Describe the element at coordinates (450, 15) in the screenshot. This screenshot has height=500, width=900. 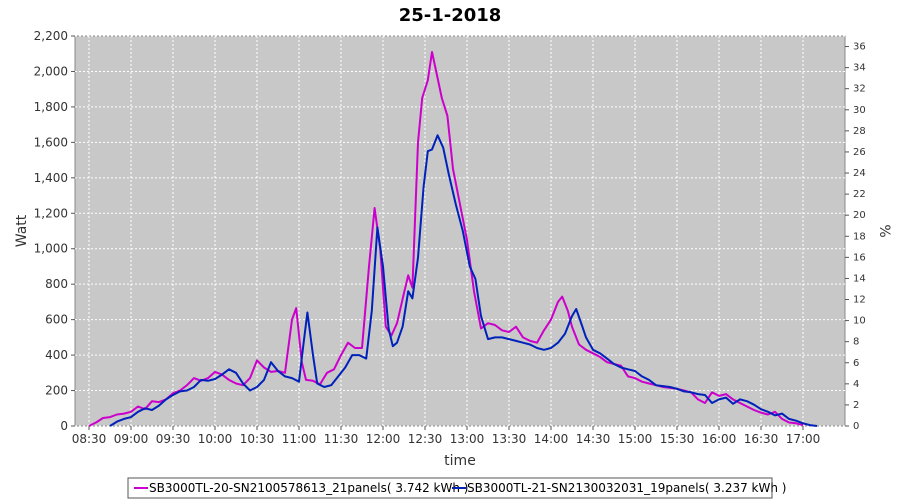
I see `chart-title: 25-1-2018` at that location.